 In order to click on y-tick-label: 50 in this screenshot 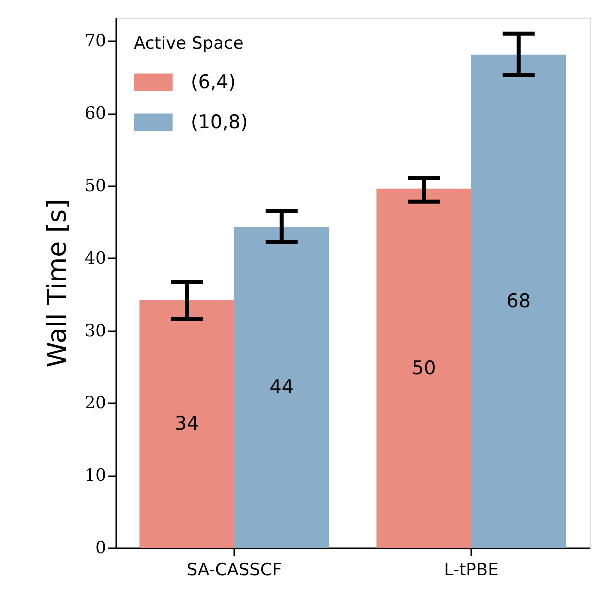, I will do `click(95, 186)`.